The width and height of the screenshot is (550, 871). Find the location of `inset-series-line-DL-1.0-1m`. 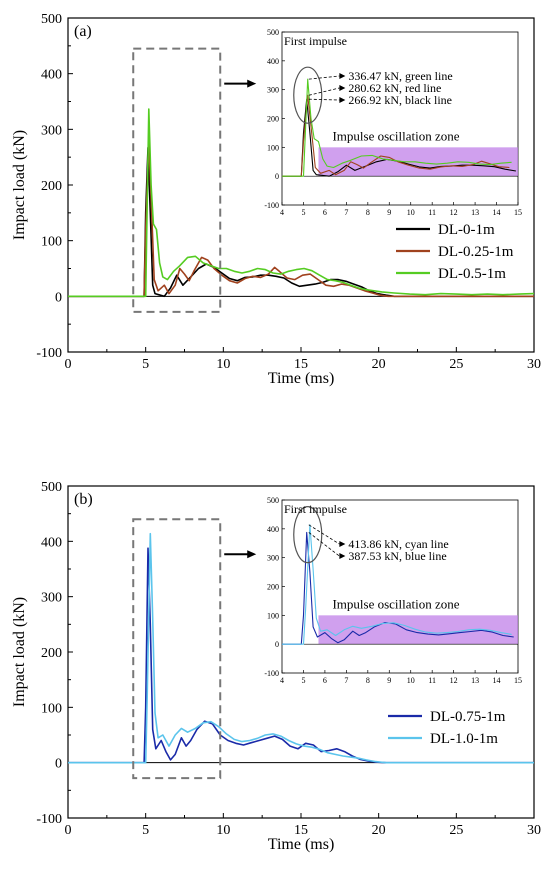

inset-series-line-DL-1.0-1m is located at coordinates (397, 584).